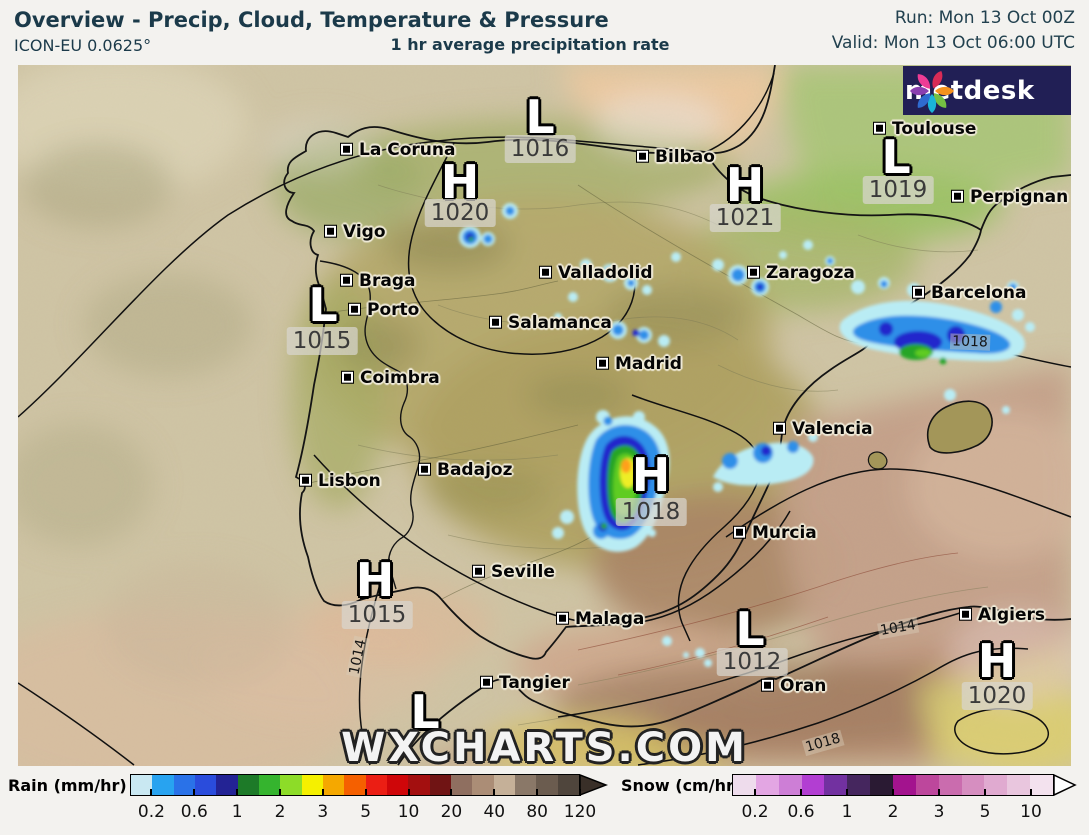 The image size is (1089, 835). I want to click on pressure-value: 1020, so click(997, 696).